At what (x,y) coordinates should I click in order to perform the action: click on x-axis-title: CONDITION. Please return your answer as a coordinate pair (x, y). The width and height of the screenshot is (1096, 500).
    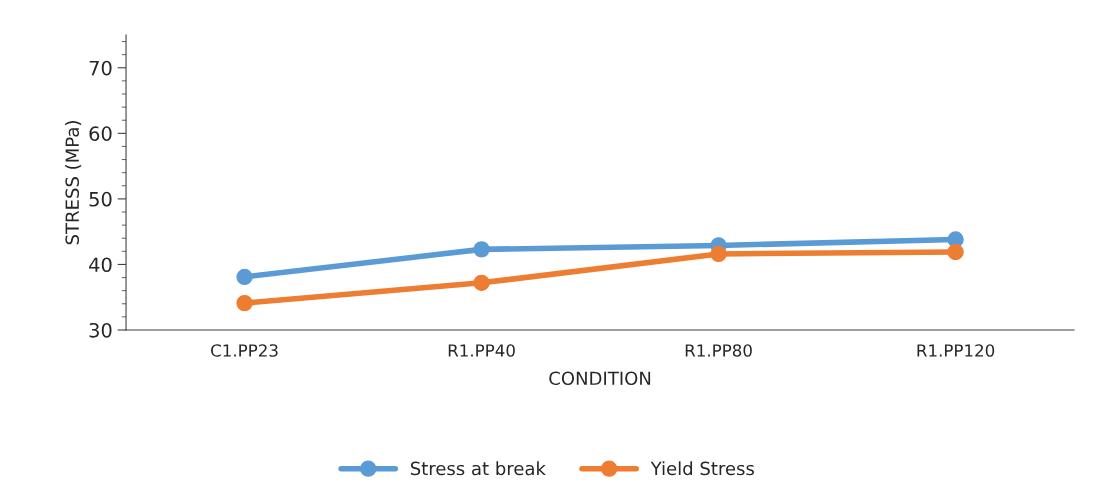
    Looking at the image, I should click on (600, 378).